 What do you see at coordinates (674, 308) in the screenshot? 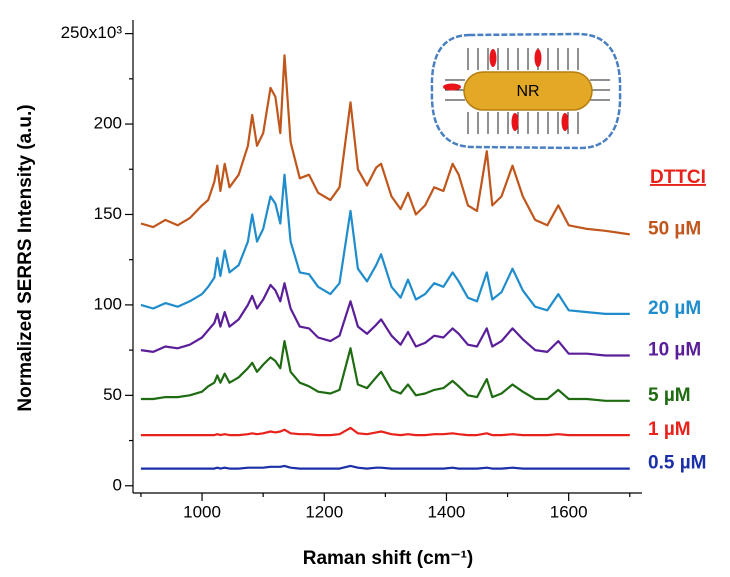
I see `legend-entry: 20 µM` at bounding box center [674, 308].